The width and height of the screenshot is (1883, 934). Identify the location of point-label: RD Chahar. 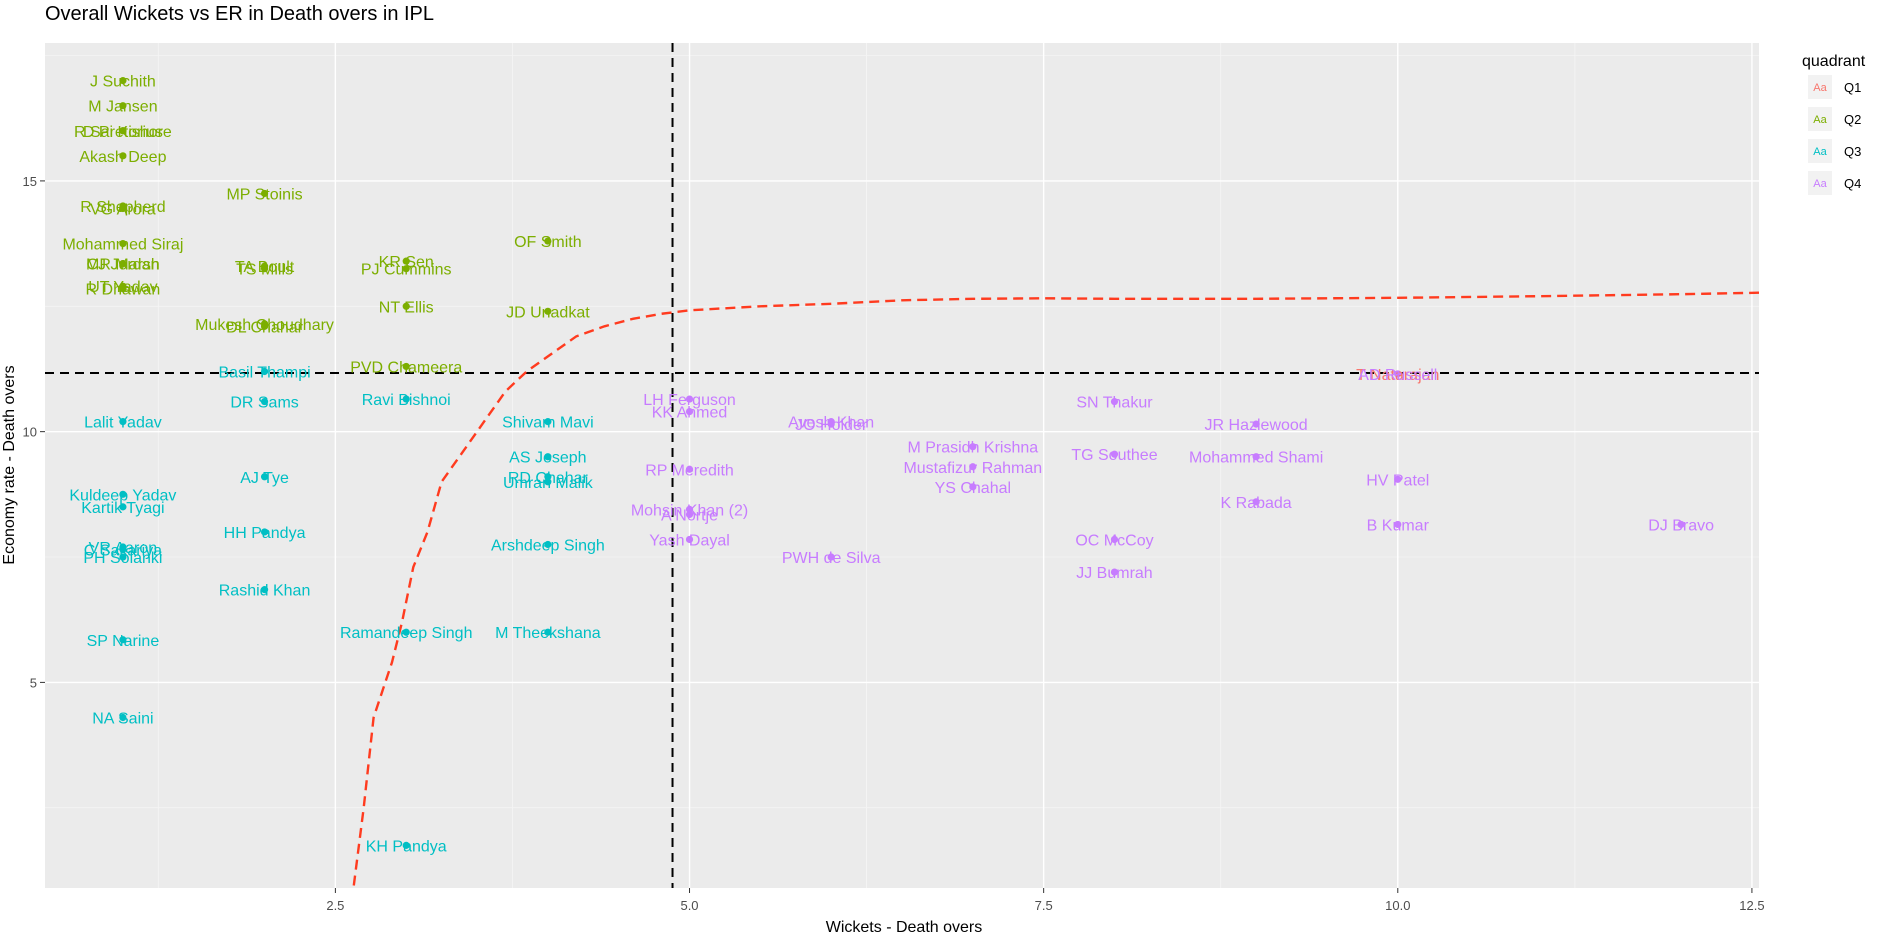
(548, 478).